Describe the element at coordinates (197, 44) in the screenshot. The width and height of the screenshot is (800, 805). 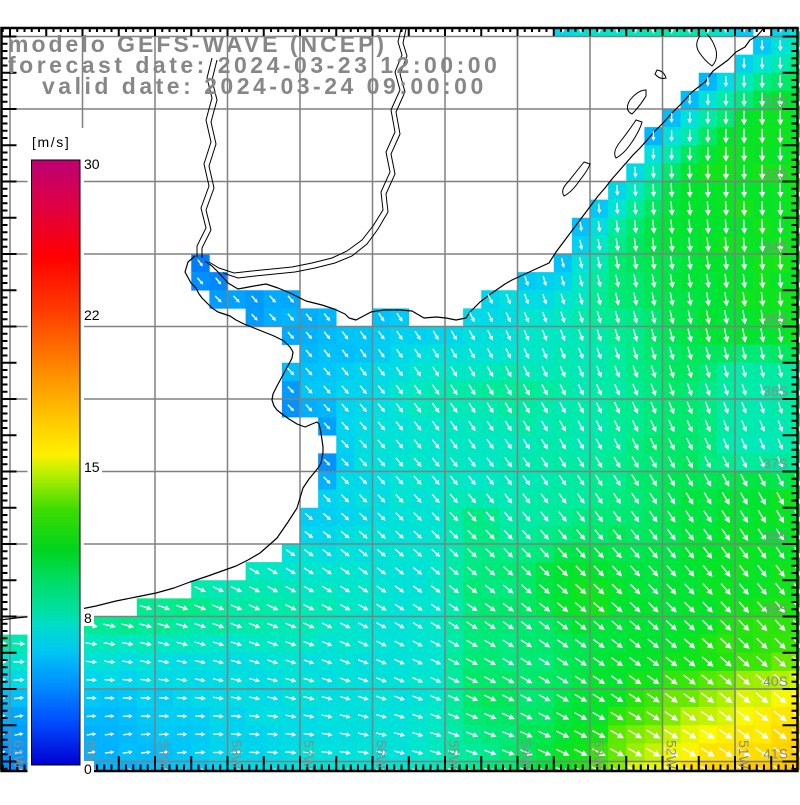
I see `svg-text: modelo GEFS-WAVE (NCEP)` at that location.